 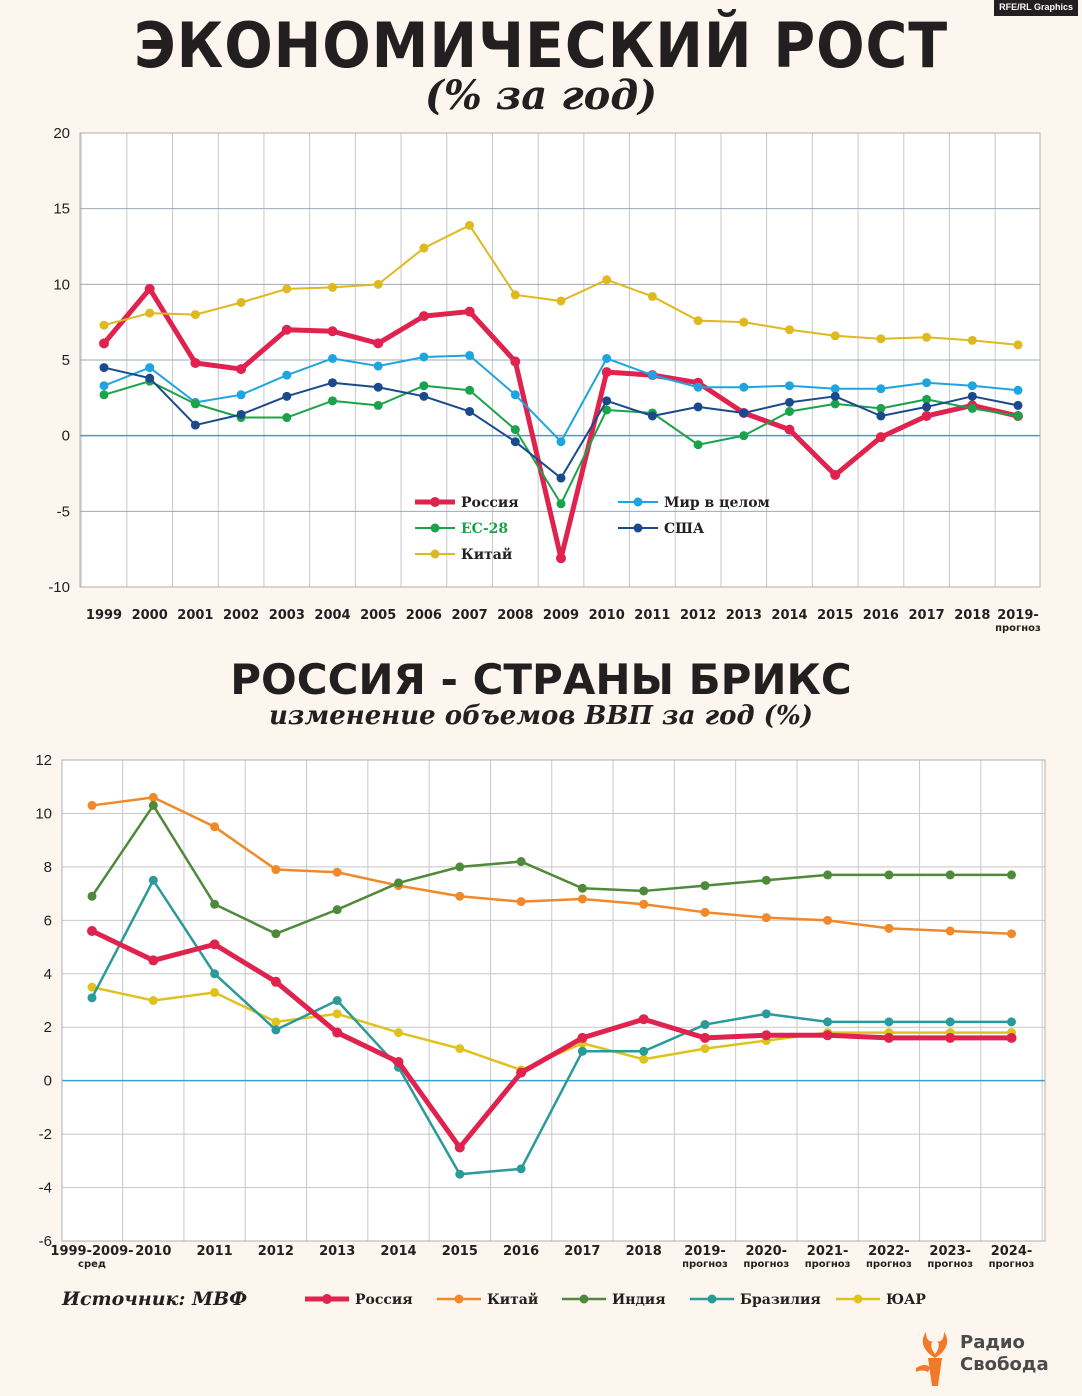 I want to click on chart1-legend-marker-россия, so click(x=435, y=502).